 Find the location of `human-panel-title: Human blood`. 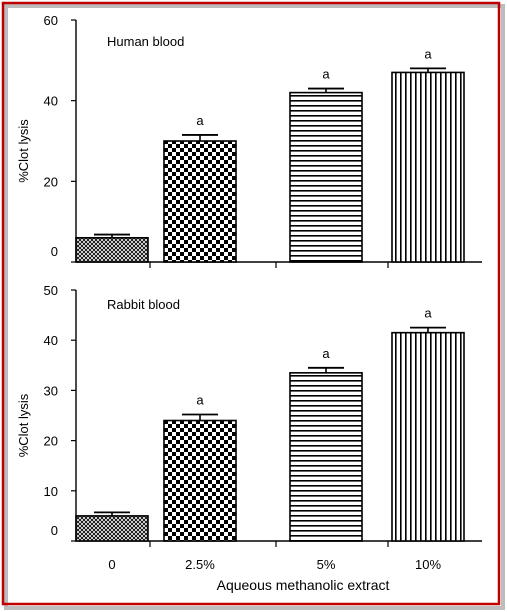

human-panel-title: Human blood is located at coordinates (145, 41).